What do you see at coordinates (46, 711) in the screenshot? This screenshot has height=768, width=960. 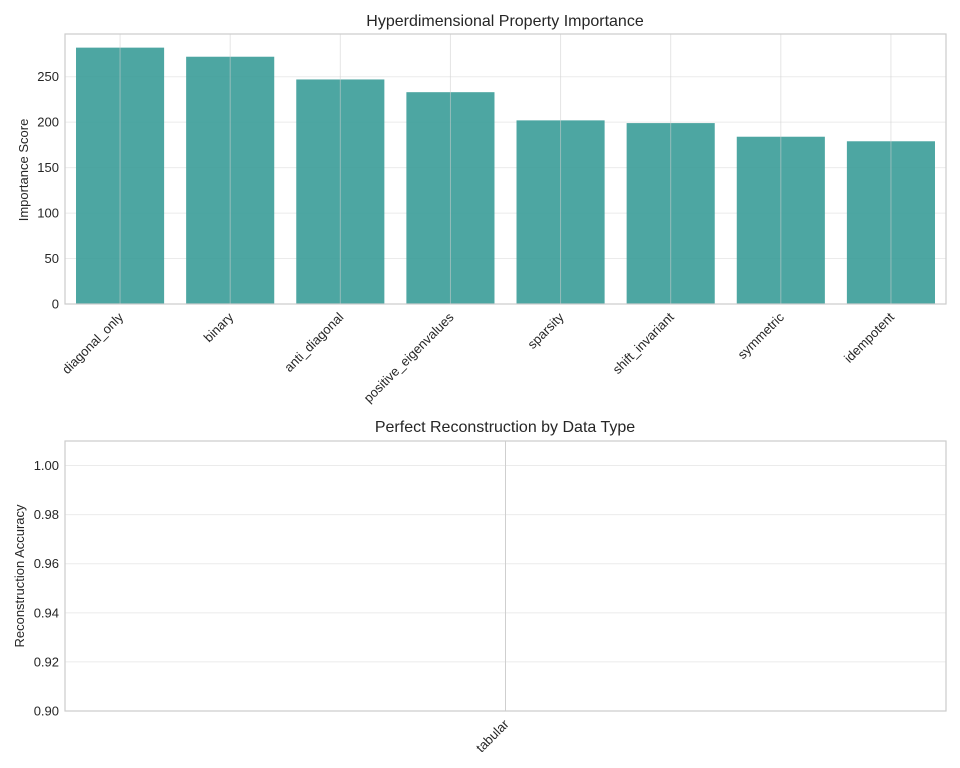 I see `y-tick-label: 0.90` at bounding box center [46, 711].